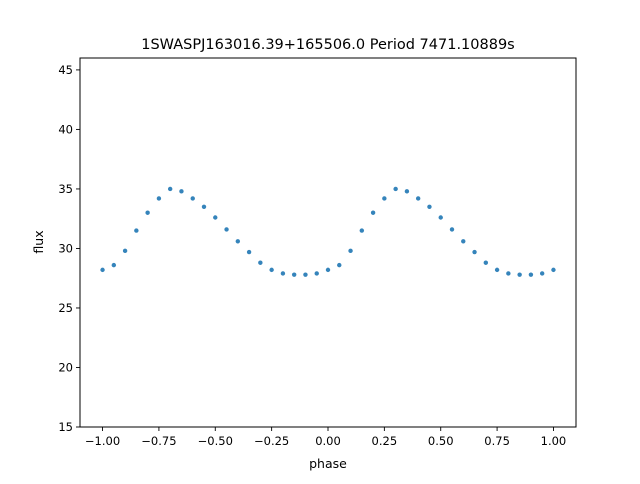  I want to click on x-tick-label: −0.25, so click(271, 441).